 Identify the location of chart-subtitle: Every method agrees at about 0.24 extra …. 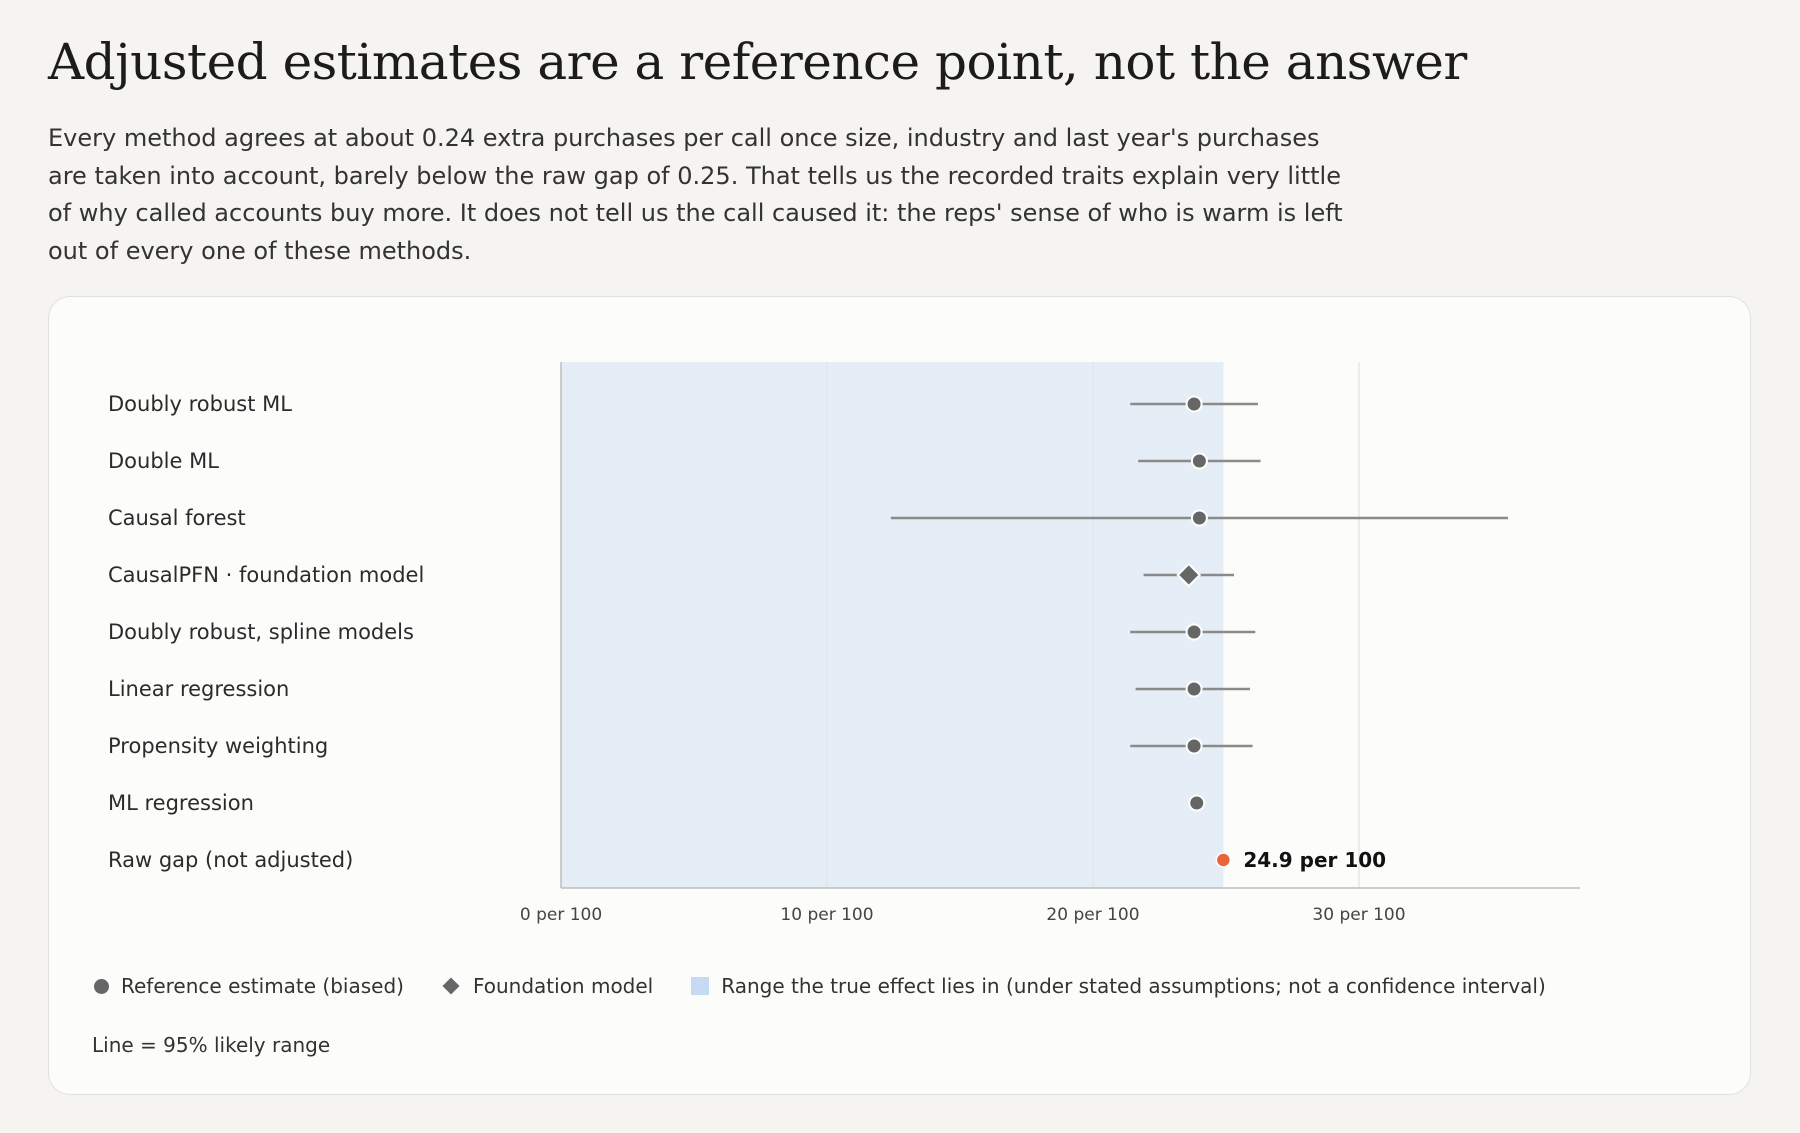
(695, 194).